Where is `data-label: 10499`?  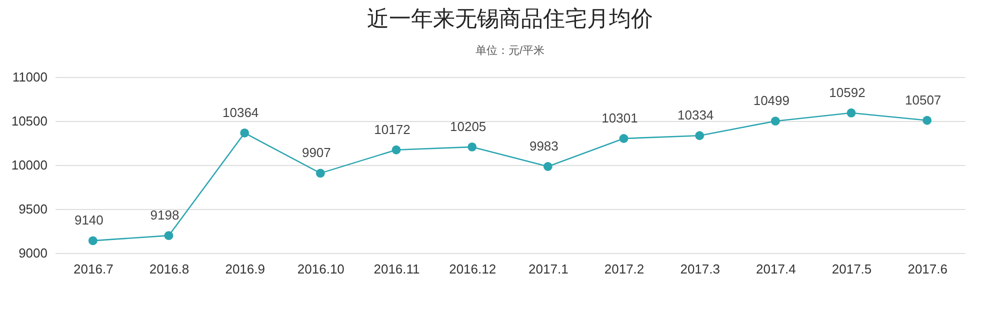 data-label: 10499 is located at coordinates (771, 100).